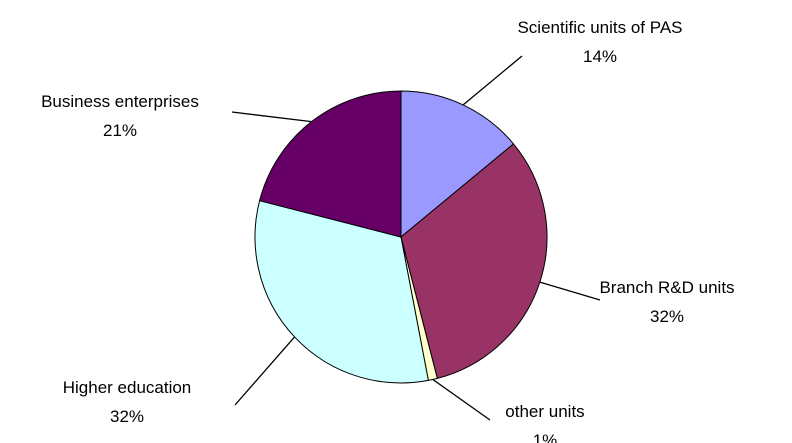  Describe the element at coordinates (127, 402) in the screenshot. I see `slice-label: Higher education 32%` at that location.